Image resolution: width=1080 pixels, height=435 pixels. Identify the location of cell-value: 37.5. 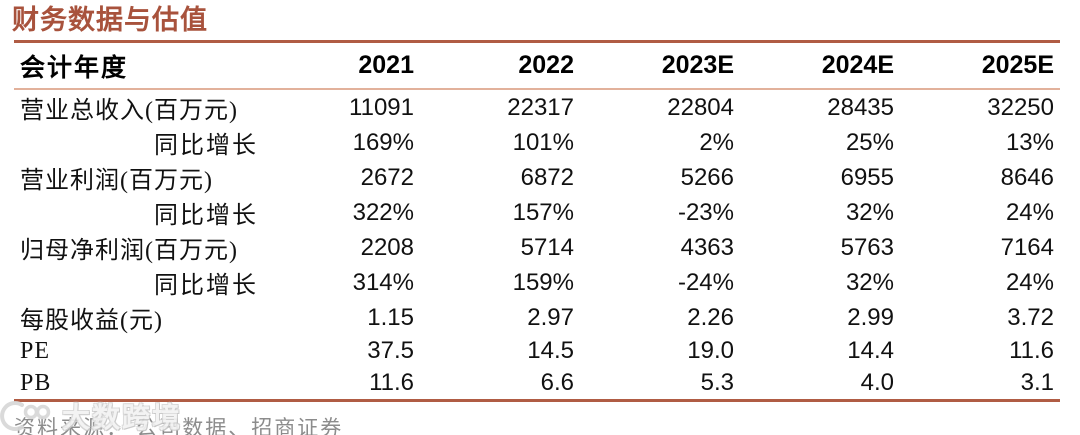
(390, 350).